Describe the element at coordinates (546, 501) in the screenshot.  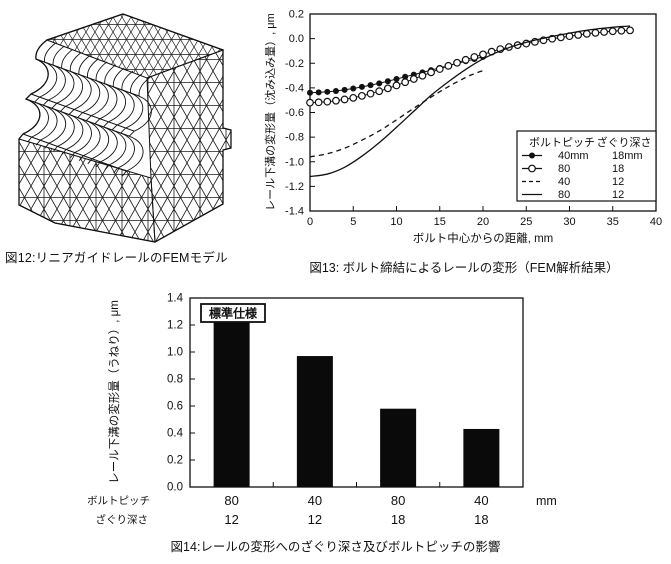
I see `svg-text: mm` at that location.